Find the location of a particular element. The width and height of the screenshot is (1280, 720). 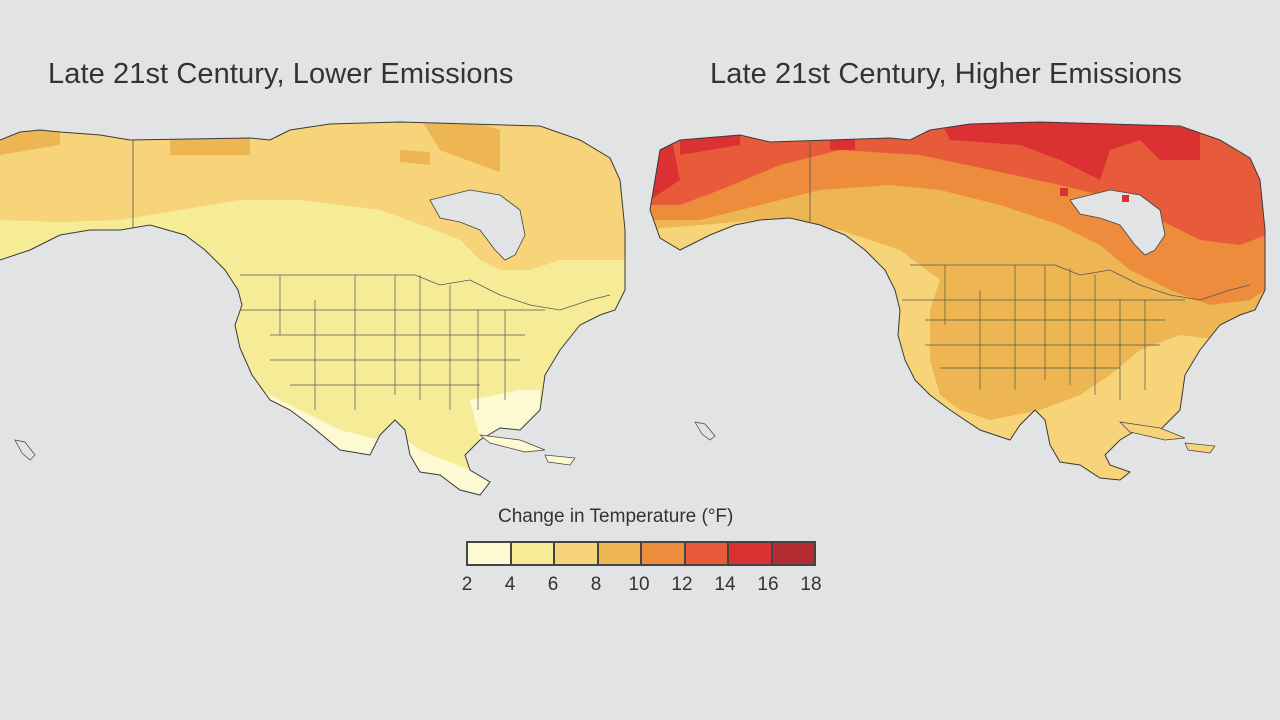

legend-tick: 12 is located at coordinates (682, 584).